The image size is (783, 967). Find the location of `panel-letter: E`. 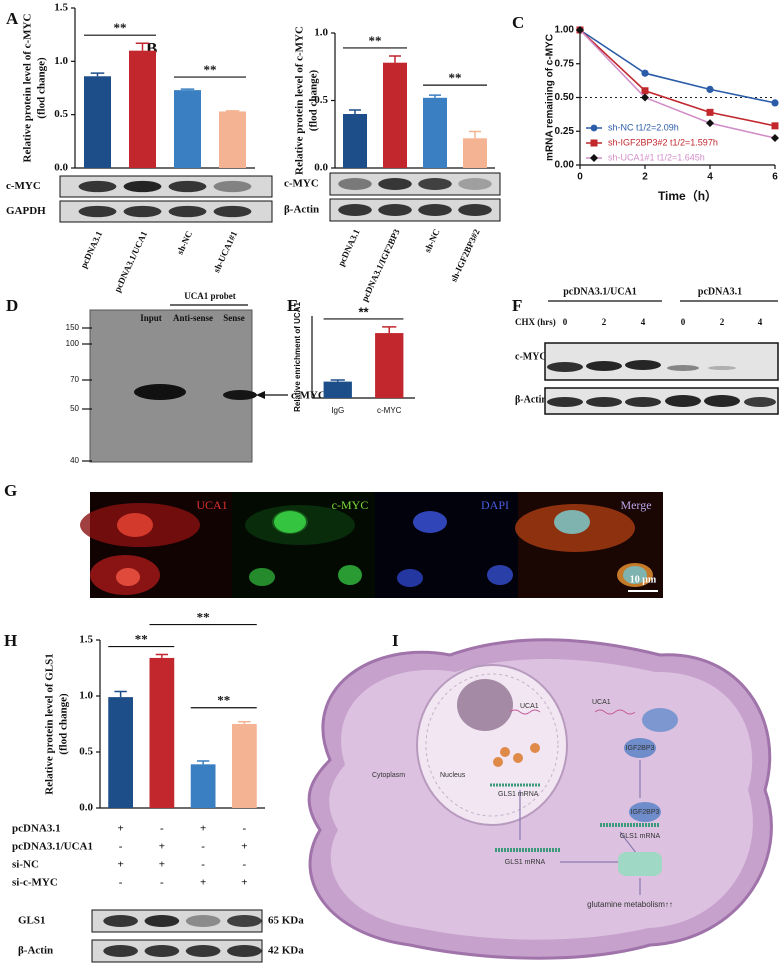

panel-letter: E is located at coordinates (292, 305).